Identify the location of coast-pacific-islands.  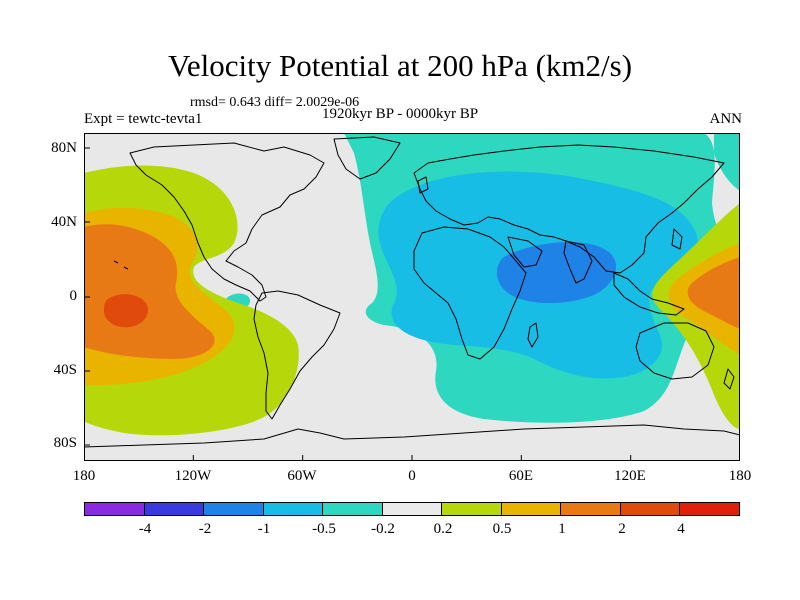
(121, 265).